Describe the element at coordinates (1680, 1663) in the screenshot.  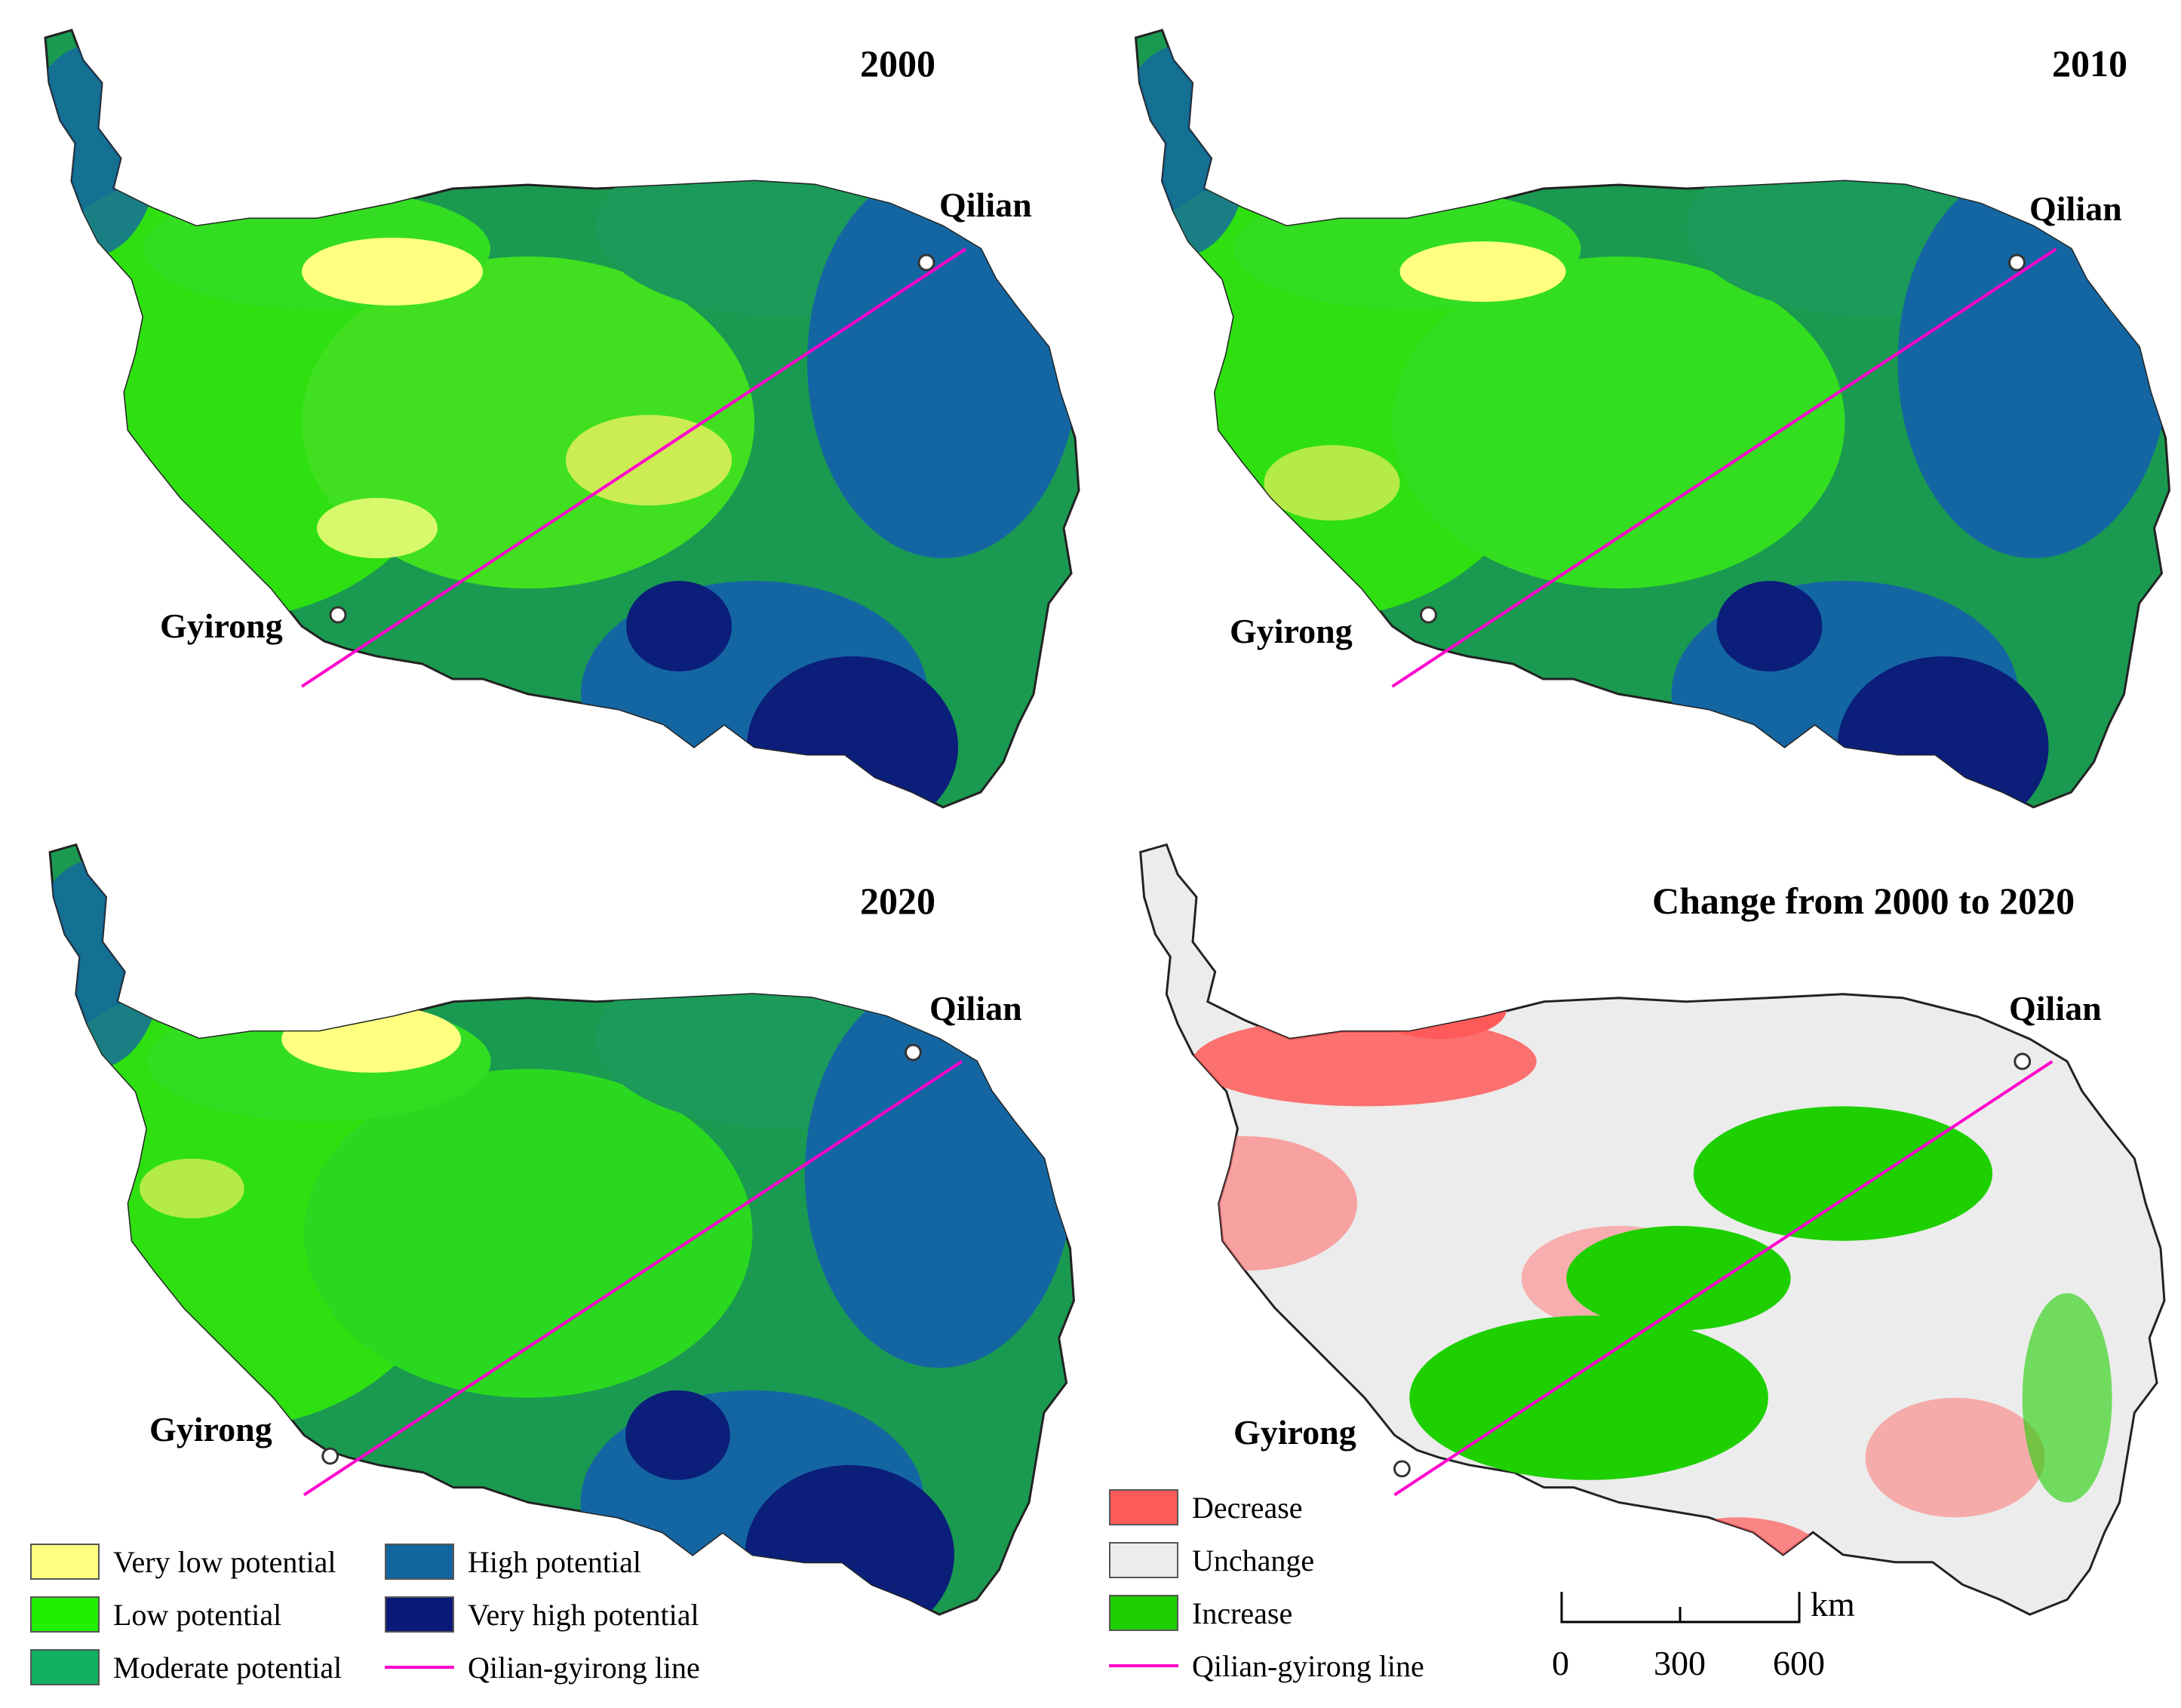
I see `scale-tick-300: 300` at that location.